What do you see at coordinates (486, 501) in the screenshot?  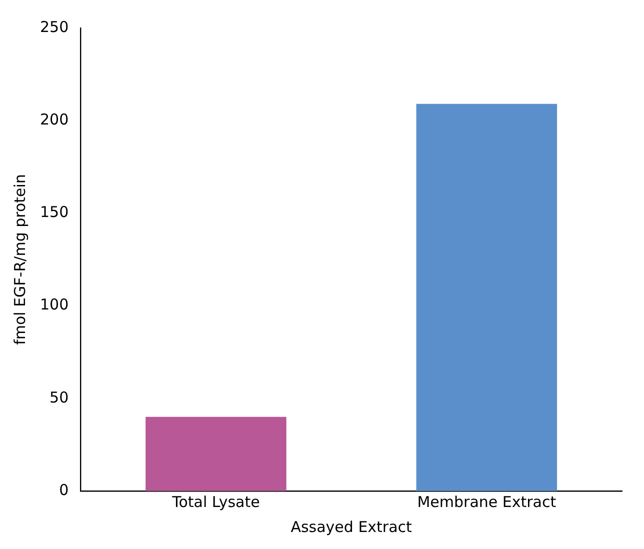 I see `x-tick-label: Membrane Extract` at bounding box center [486, 501].